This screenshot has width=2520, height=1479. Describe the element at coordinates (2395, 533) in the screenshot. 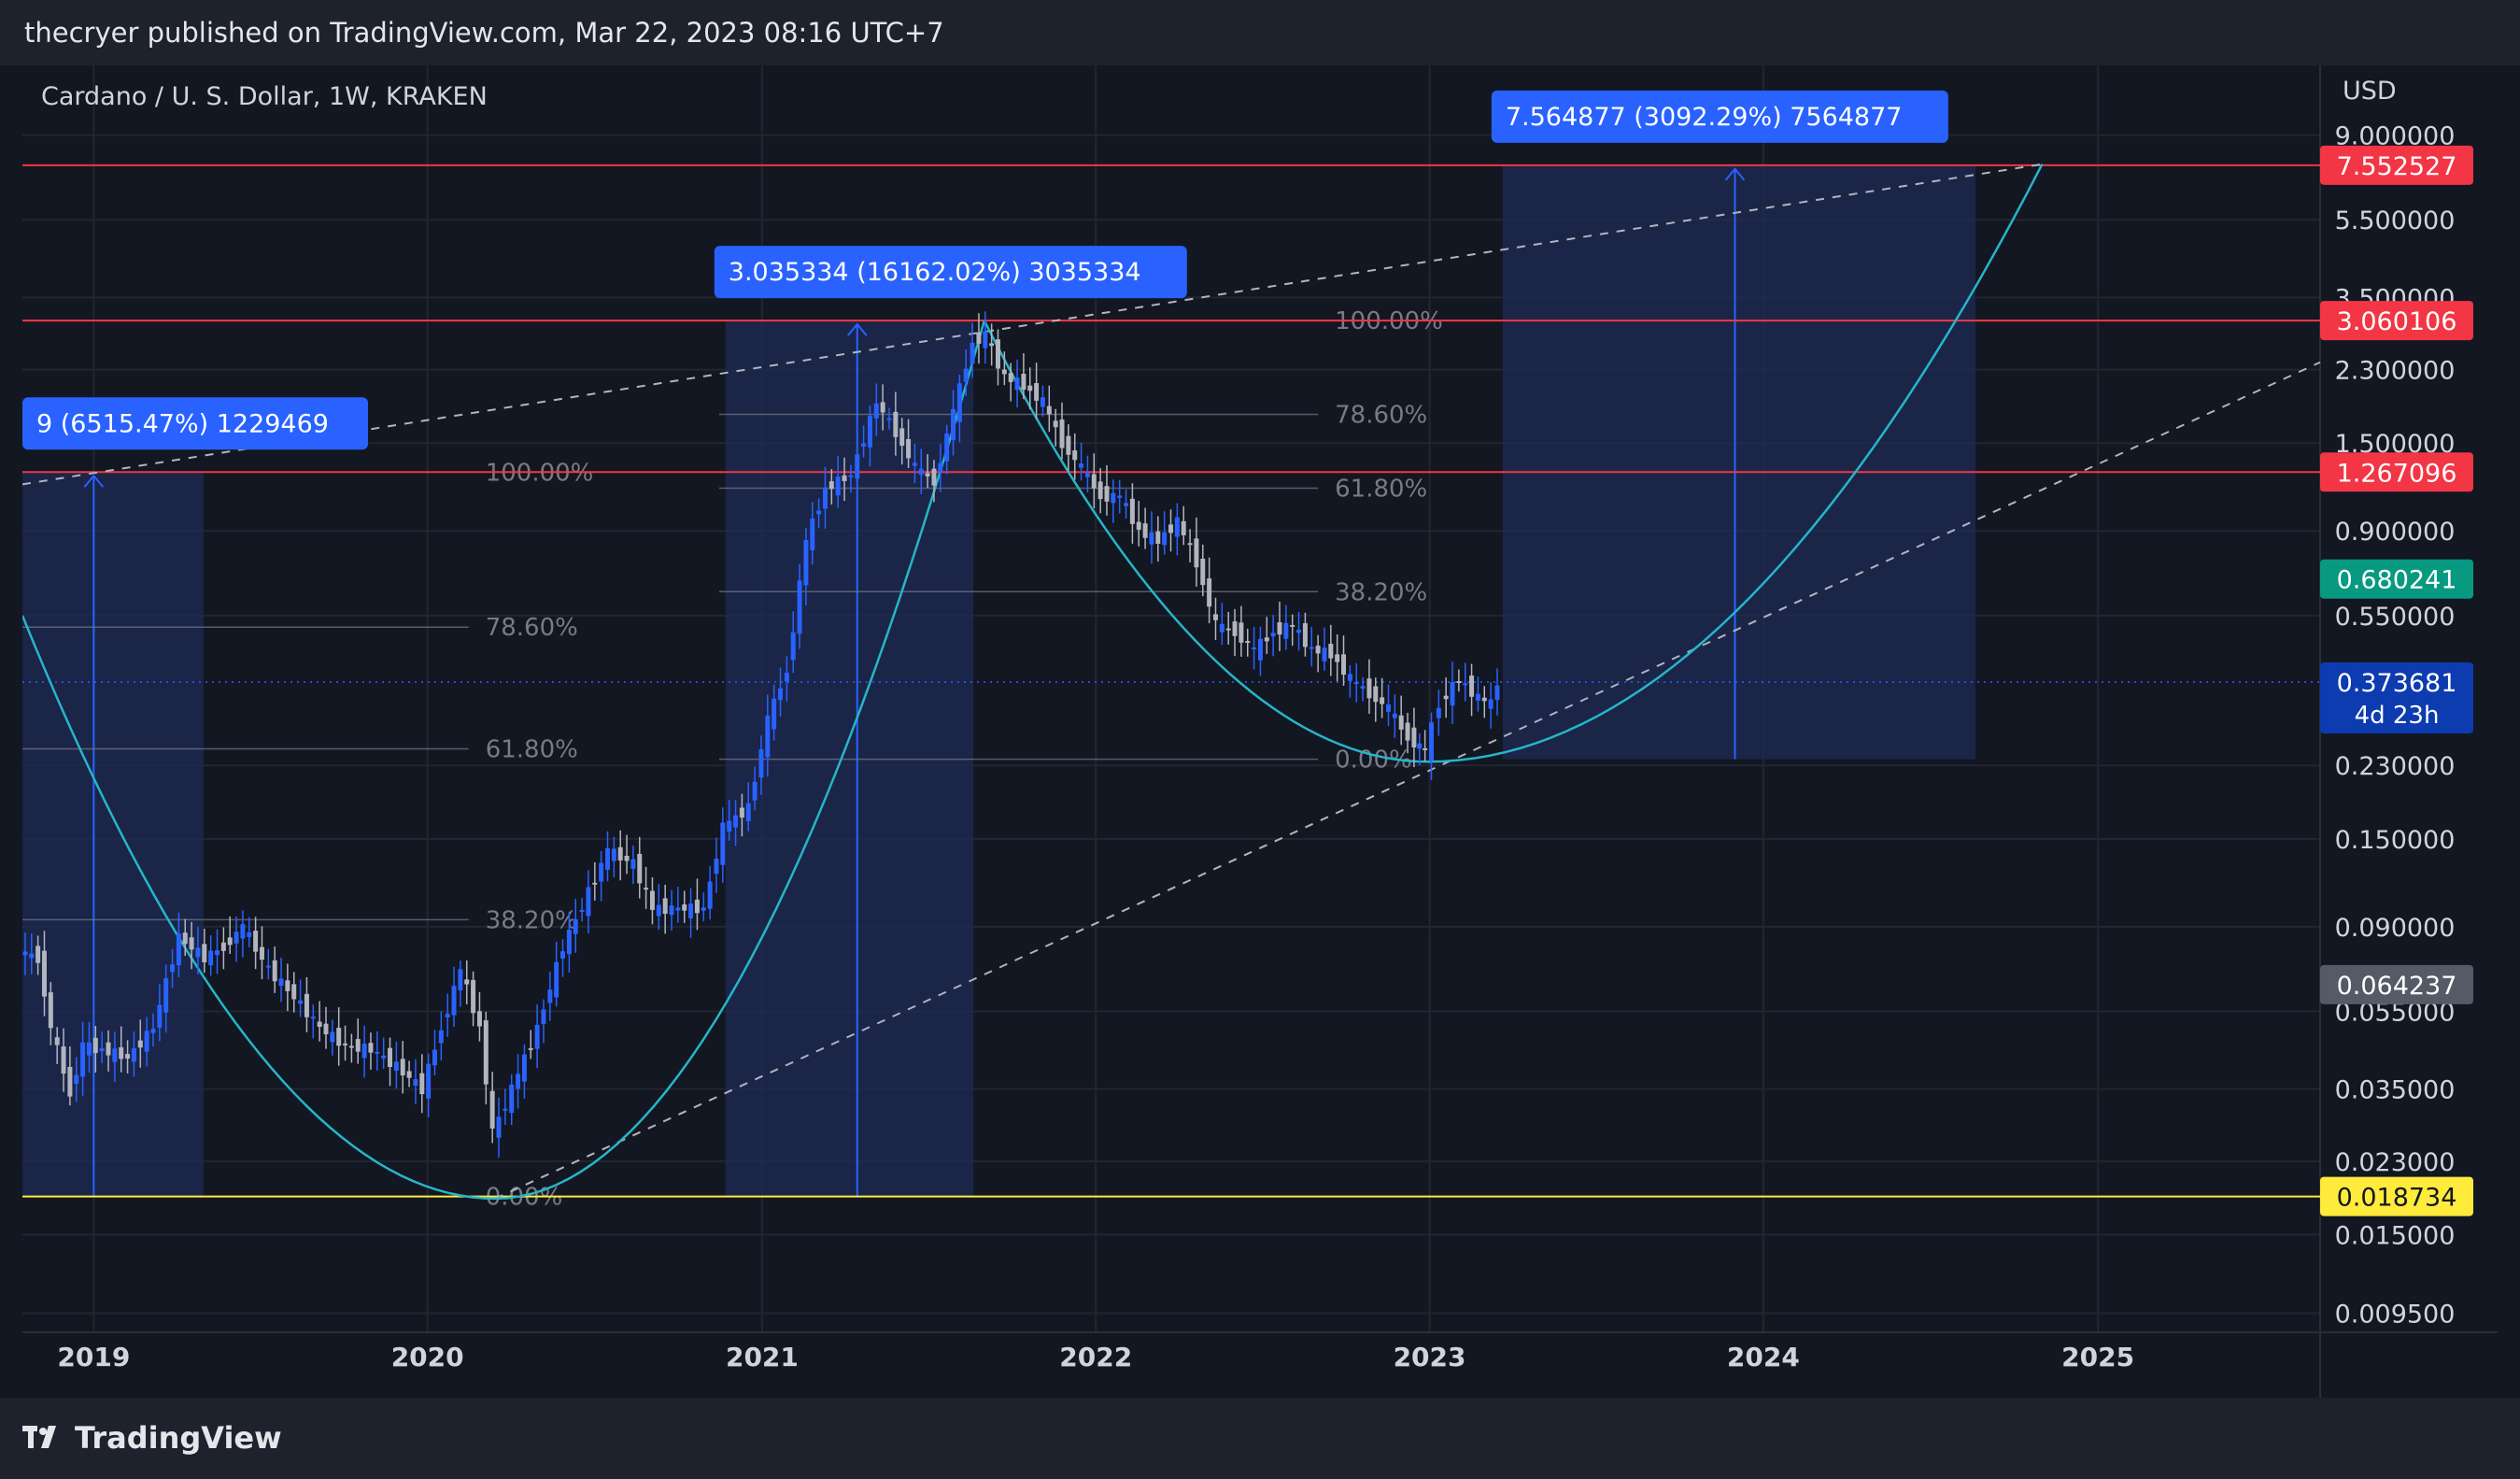

I see `y-tick-label: 0.900000` at that location.